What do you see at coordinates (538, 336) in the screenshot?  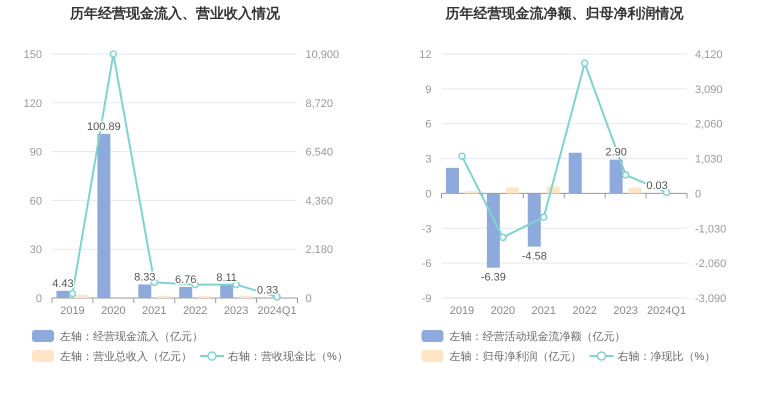 I see `legend-label: 左轴：经营活动现金流净额（亿元）` at bounding box center [538, 336].